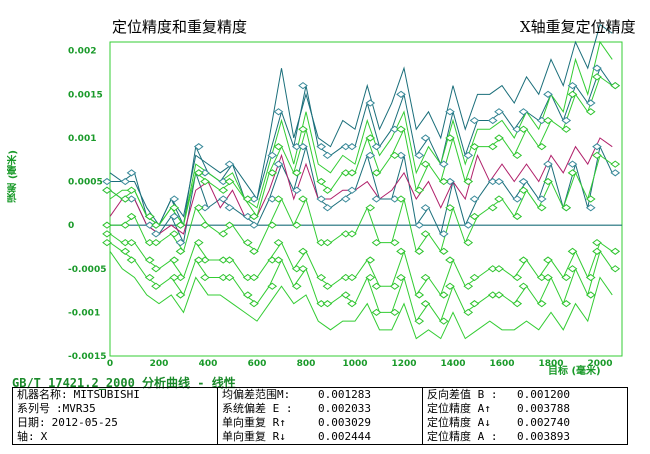  Describe the element at coordinates (543, 394) in the screenshot. I see `info-value: 0.001200` at that location.